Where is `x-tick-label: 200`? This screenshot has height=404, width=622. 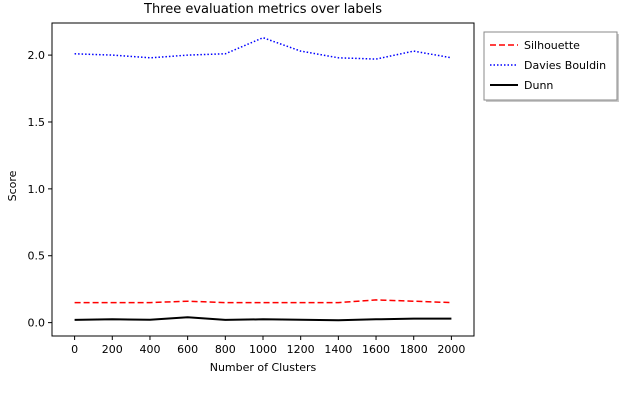
x-tick-label: 200 is located at coordinates (112, 349).